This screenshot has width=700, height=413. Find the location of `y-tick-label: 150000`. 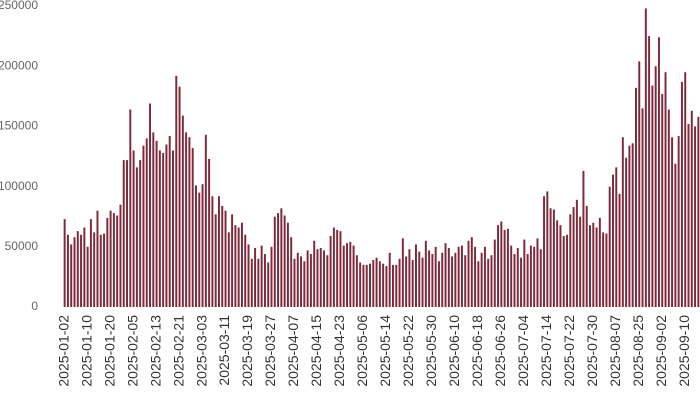

y-tick-label: 150000 is located at coordinates (19, 126).